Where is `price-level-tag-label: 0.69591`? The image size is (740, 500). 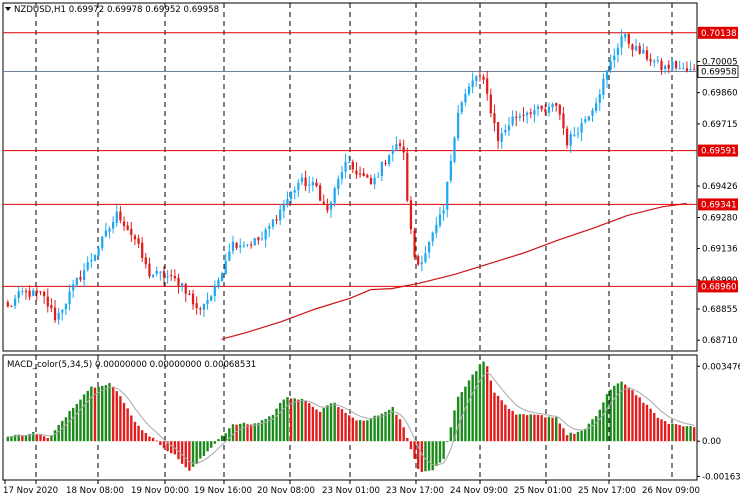 price-level-tag-label: 0.69591 is located at coordinates (719, 152).